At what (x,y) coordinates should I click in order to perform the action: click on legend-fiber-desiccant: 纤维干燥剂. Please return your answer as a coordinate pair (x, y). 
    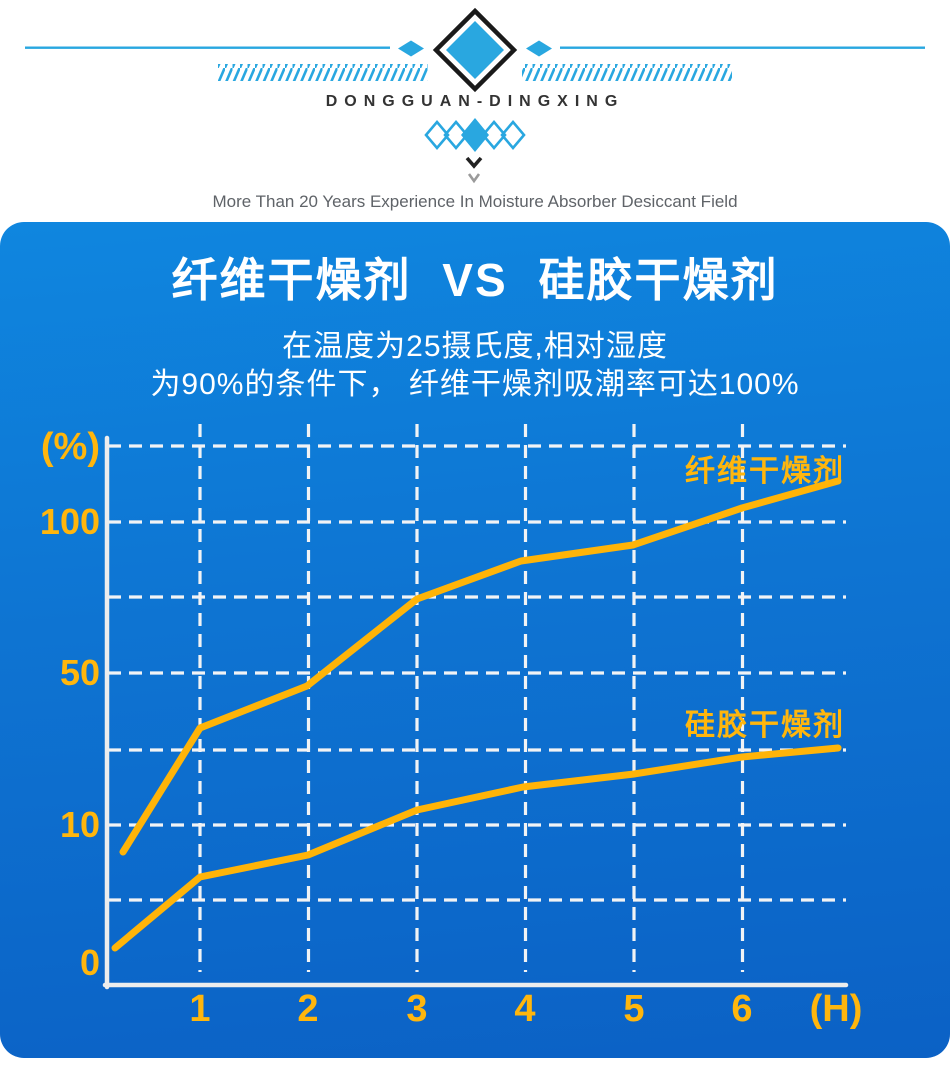
    Looking at the image, I should click on (765, 471).